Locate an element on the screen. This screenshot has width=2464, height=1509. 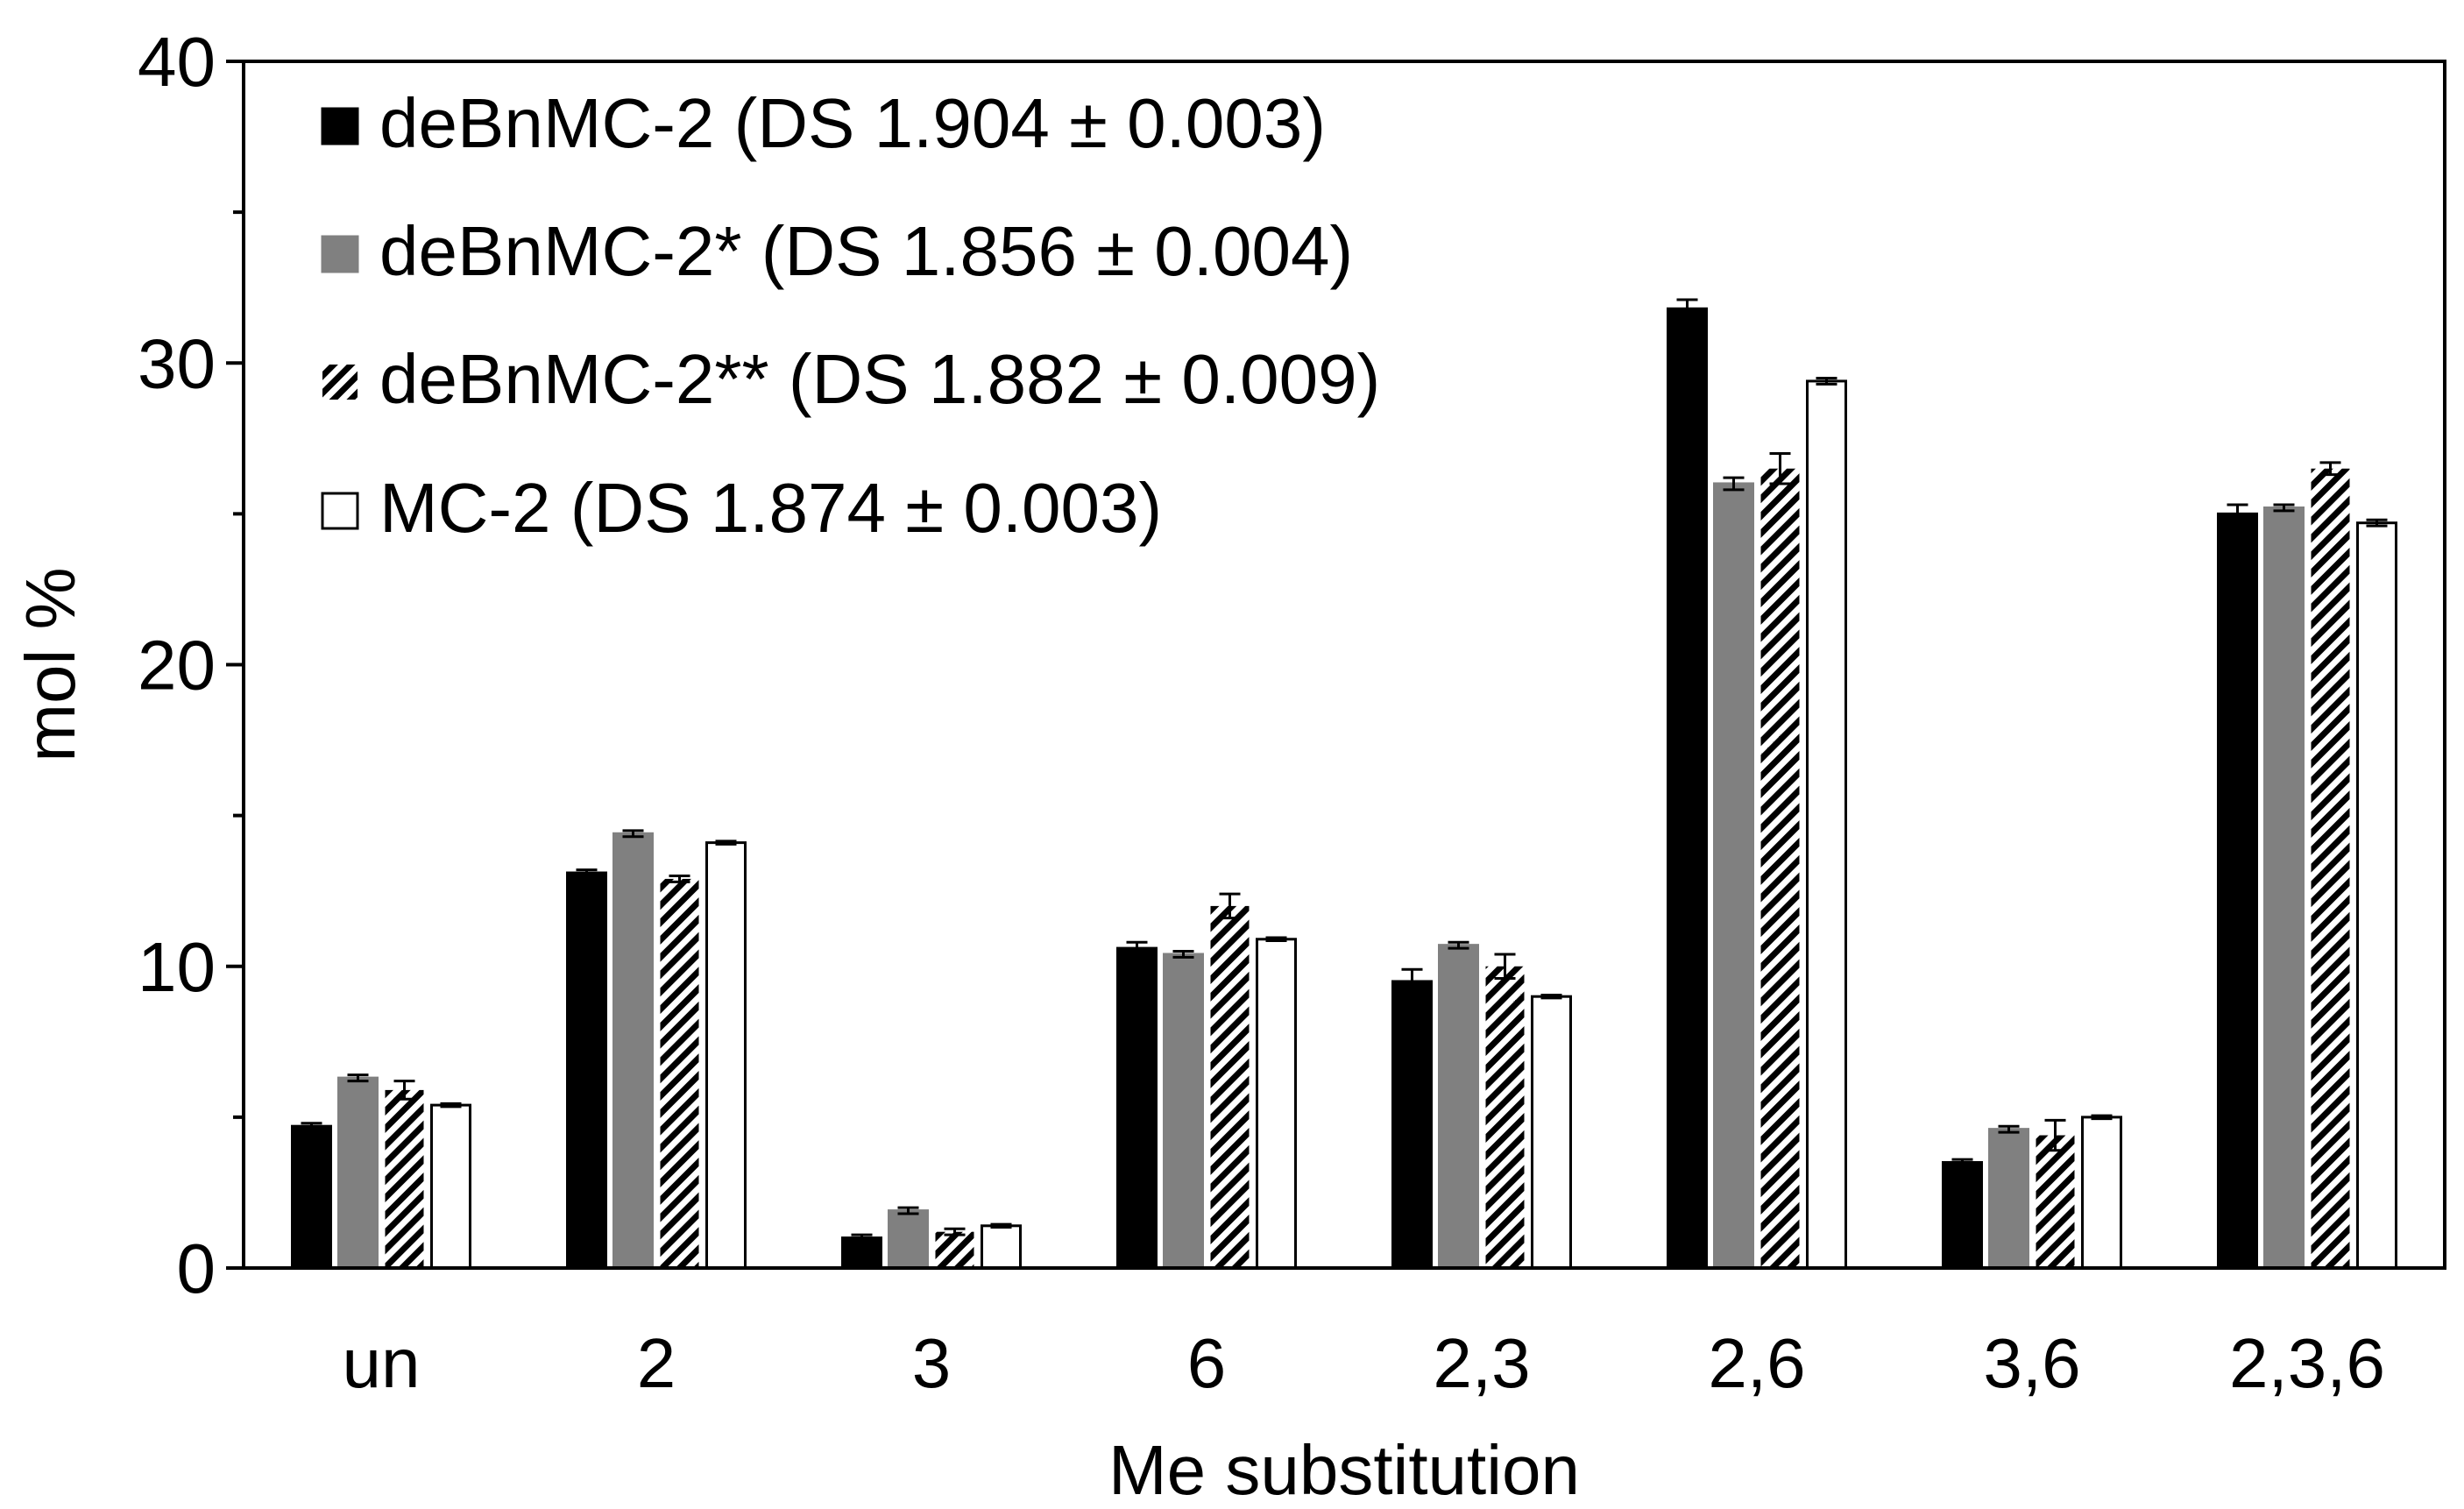
legend-item: deBnMC-2** (DS 1.882 ± 0.009) is located at coordinates (851, 379).